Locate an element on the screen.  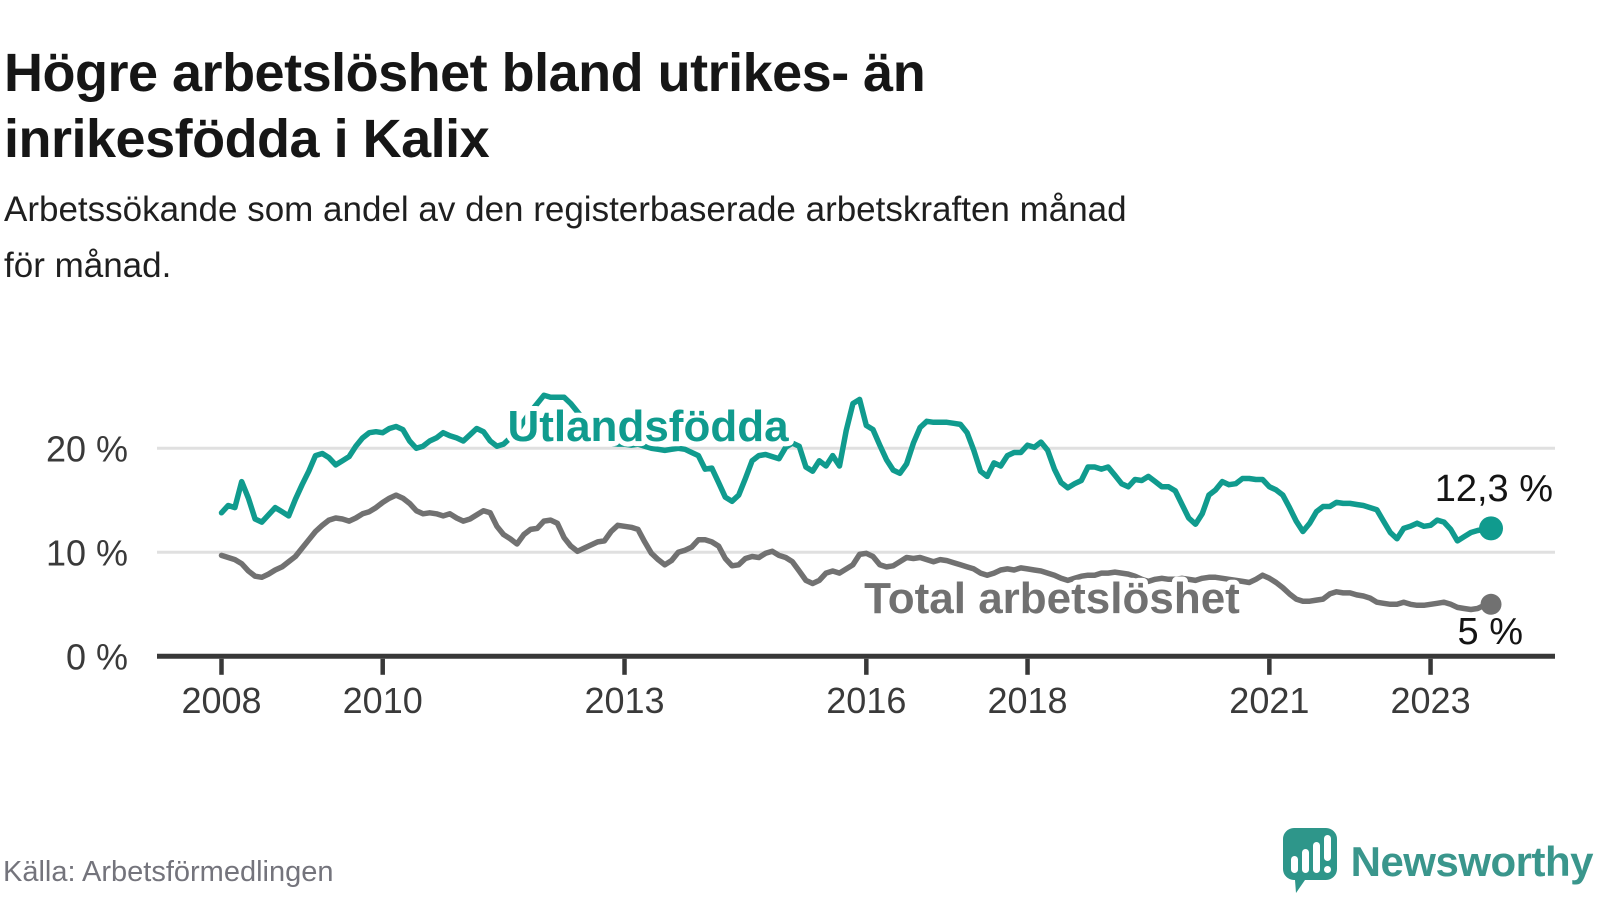
series-label-utlandsfodda: Utlandsfödda is located at coordinates (648, 426).